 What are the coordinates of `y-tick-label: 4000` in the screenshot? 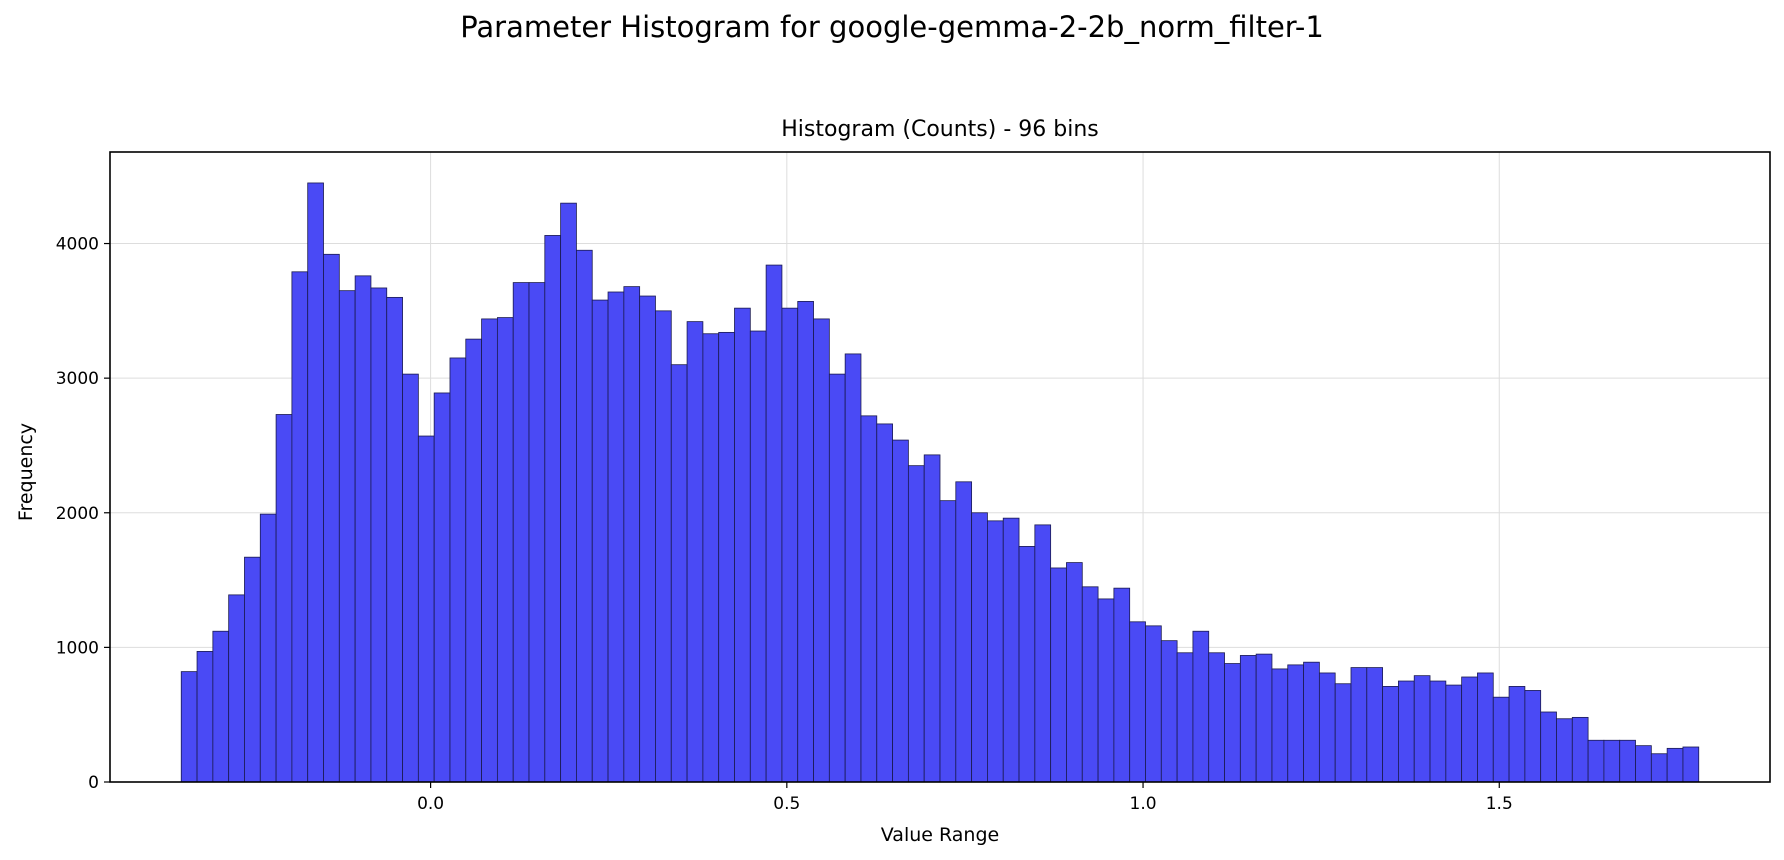 It's located at (77, 245).